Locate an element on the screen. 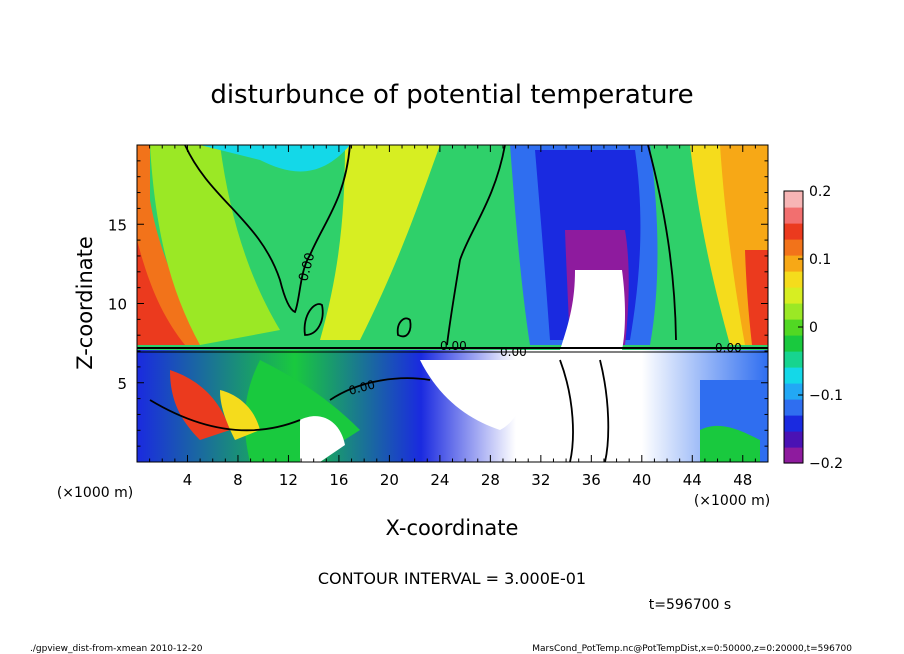 Image resolution: width=904 pixels, height=654 pixels. yellow-band-center is located at coordinates (380, 242).